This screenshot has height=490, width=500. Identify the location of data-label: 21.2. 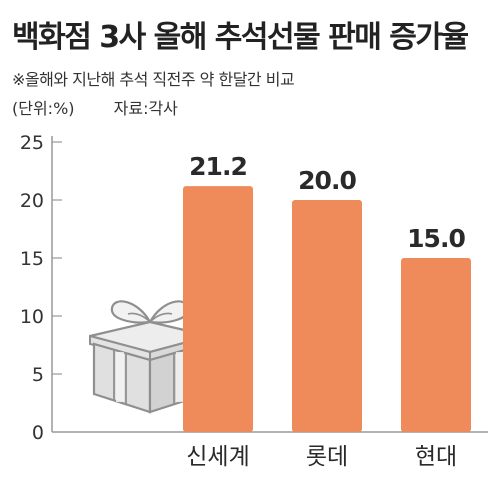
(218, 166).